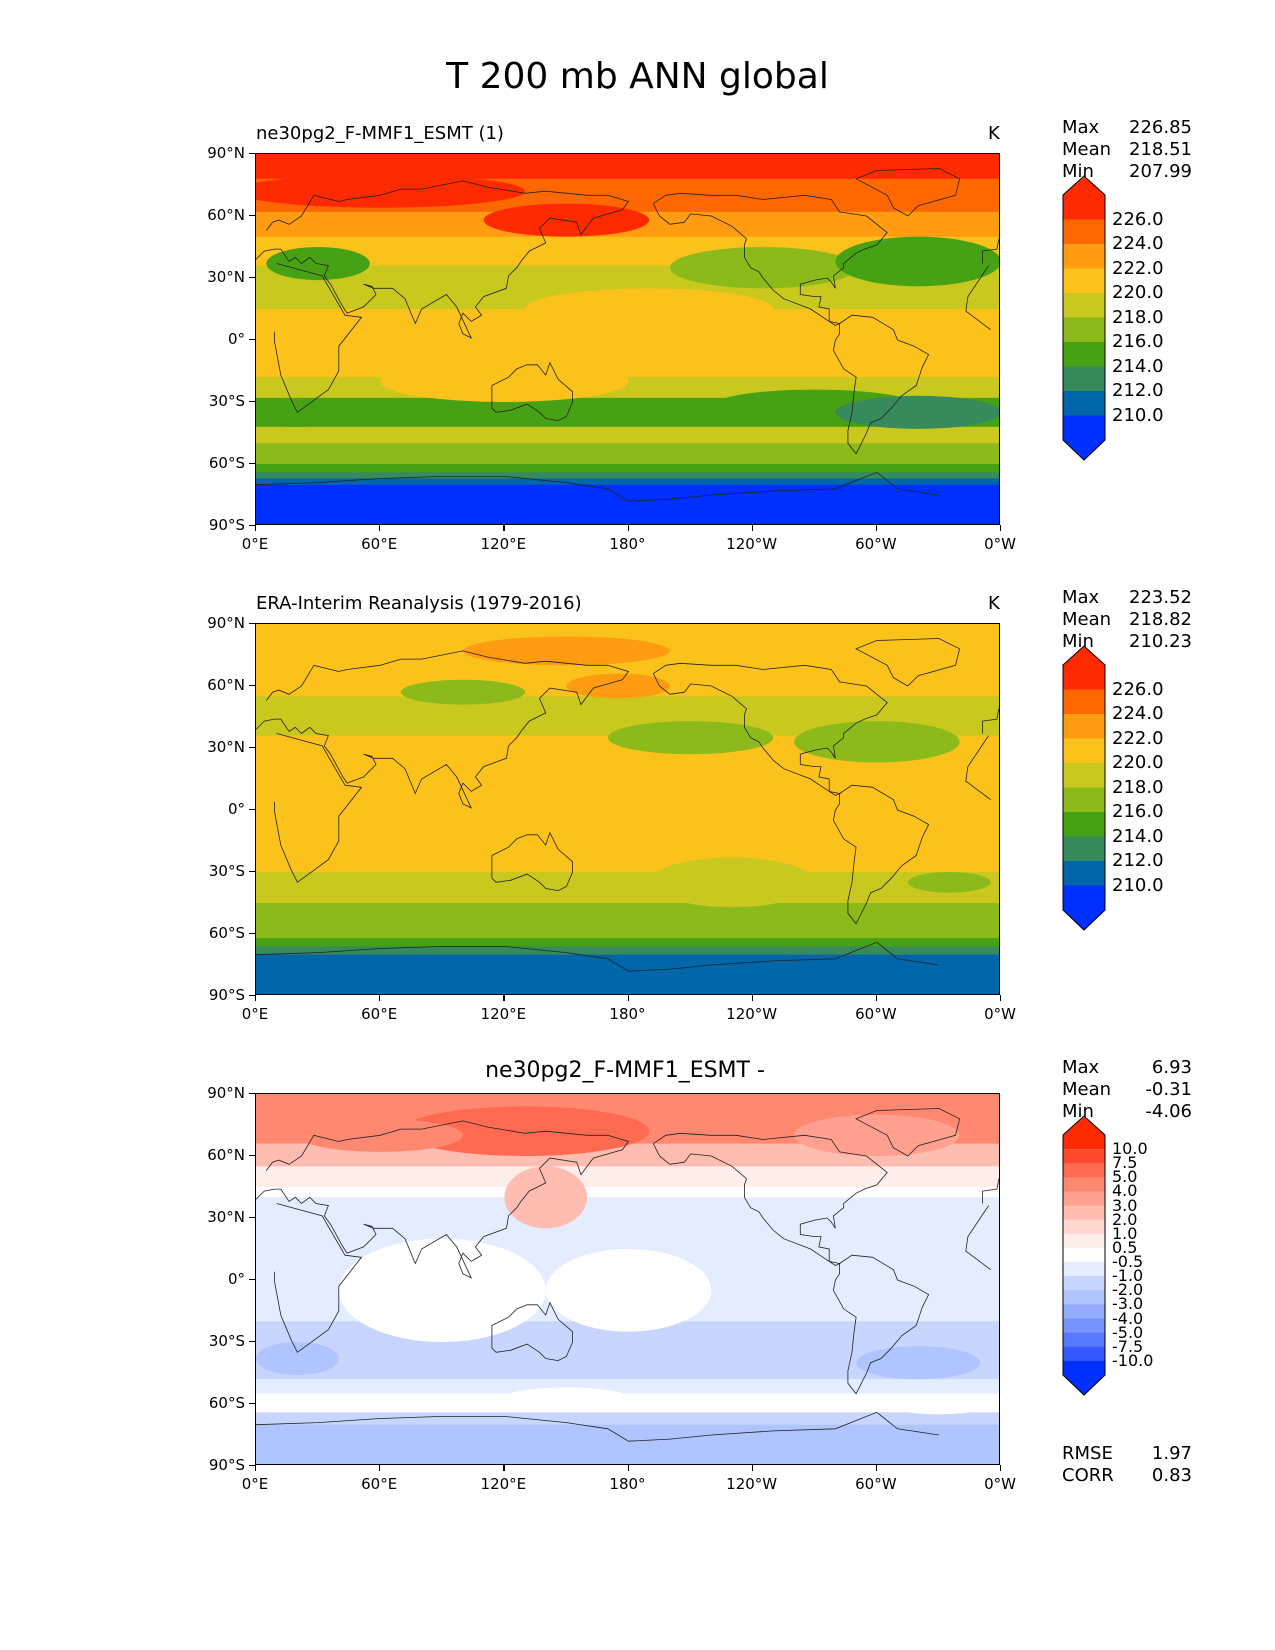 The width and height of the screenshot is (1275, 1650). What do you see at coordinates (1127, 128) in the screenshot?
I see `stat-row: Max 226.85` at bounding box center [1127, 128].